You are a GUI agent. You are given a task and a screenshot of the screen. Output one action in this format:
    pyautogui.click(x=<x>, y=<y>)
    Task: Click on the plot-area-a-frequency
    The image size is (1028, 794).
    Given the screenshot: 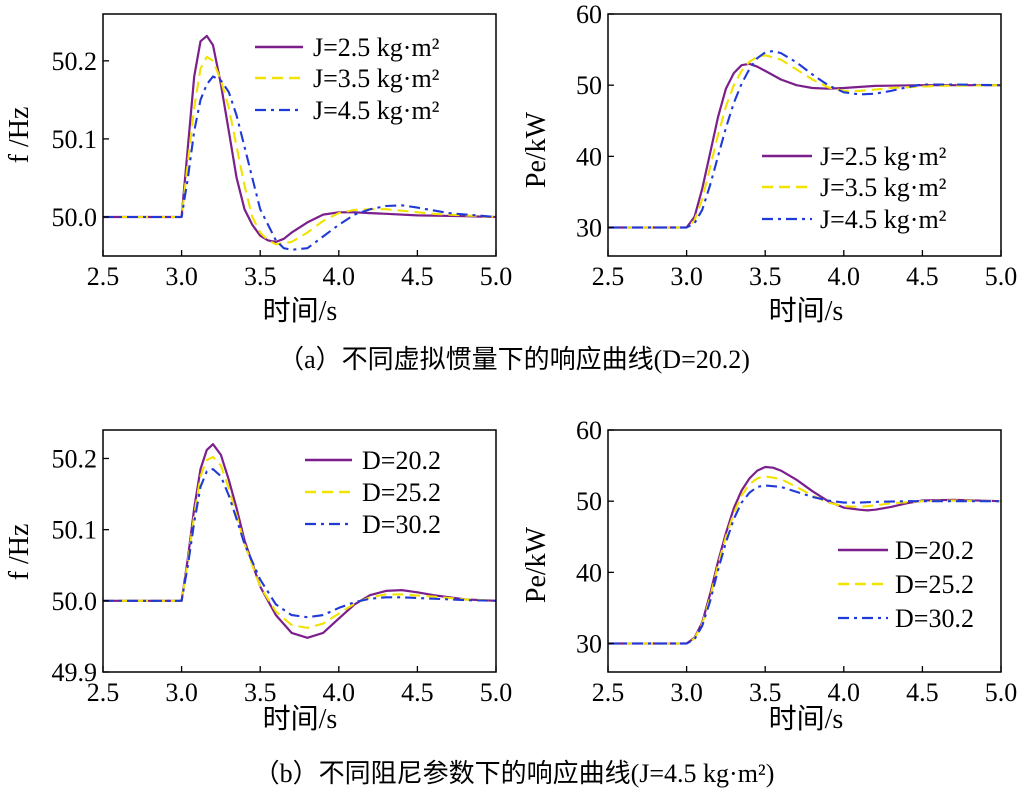 What is the action you would take?
    pyautogui.click(x=299, y=142)
    